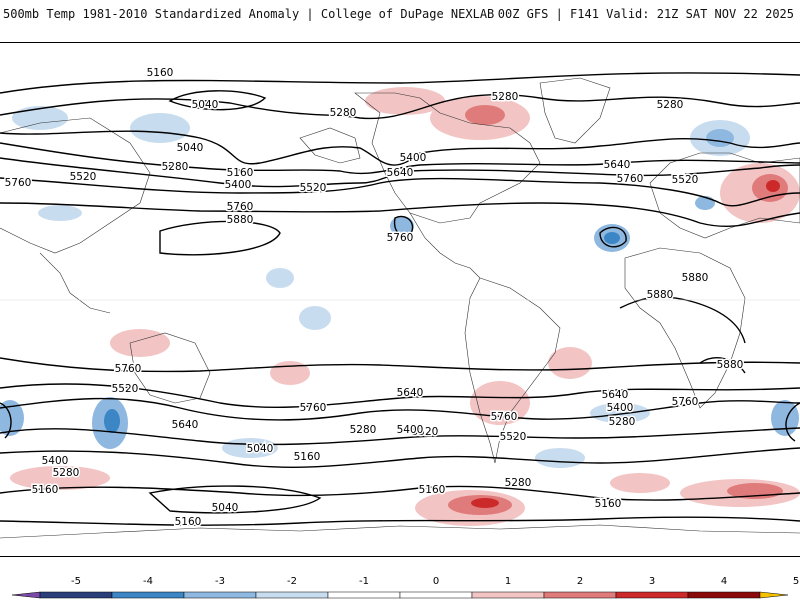 This screenshot has height=600, width=800. I want to click on alaska-outline, so click(330, 145).